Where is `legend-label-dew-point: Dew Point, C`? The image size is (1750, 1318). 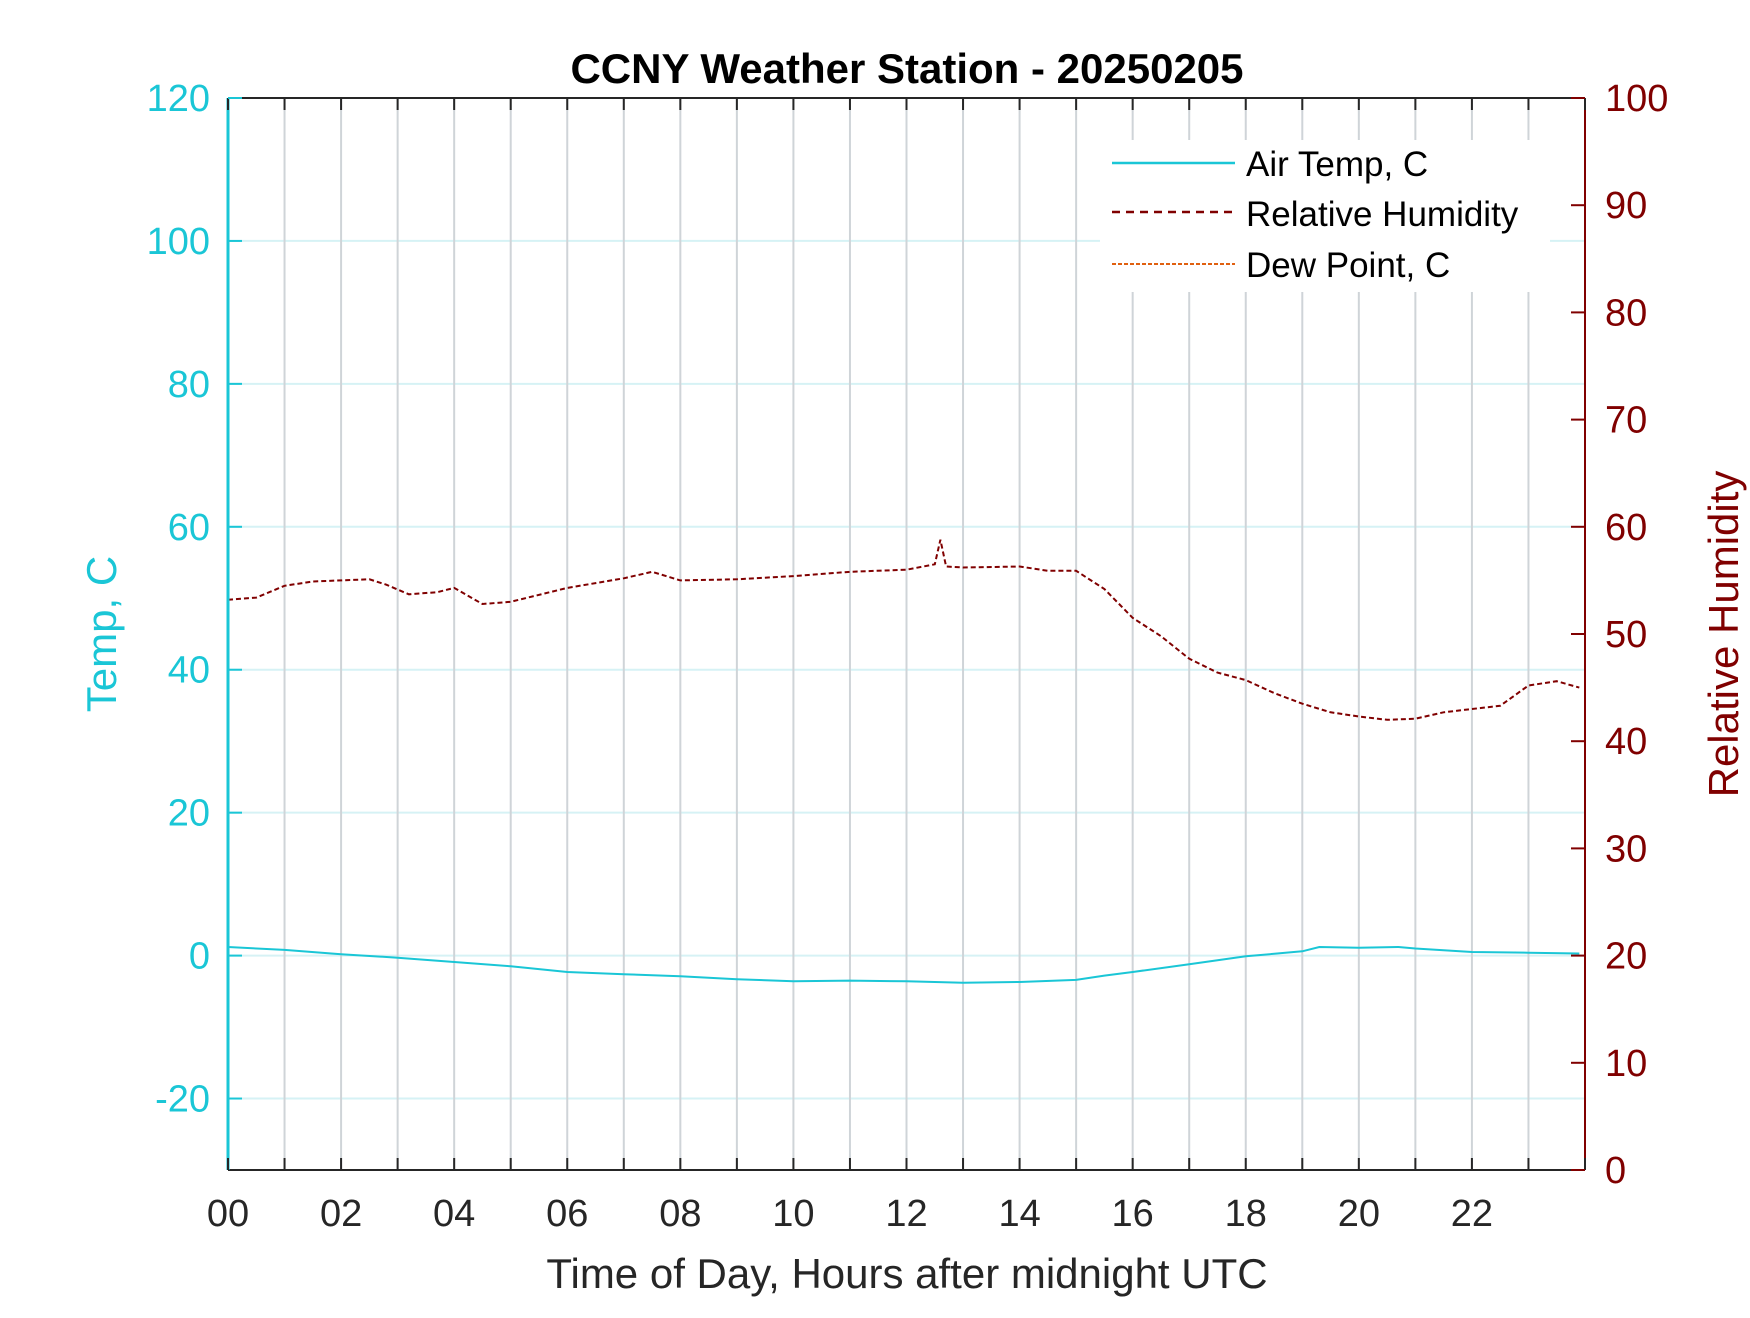 legend-label-dew-point: Dew Point, C is located at coordinates (1348, 265).